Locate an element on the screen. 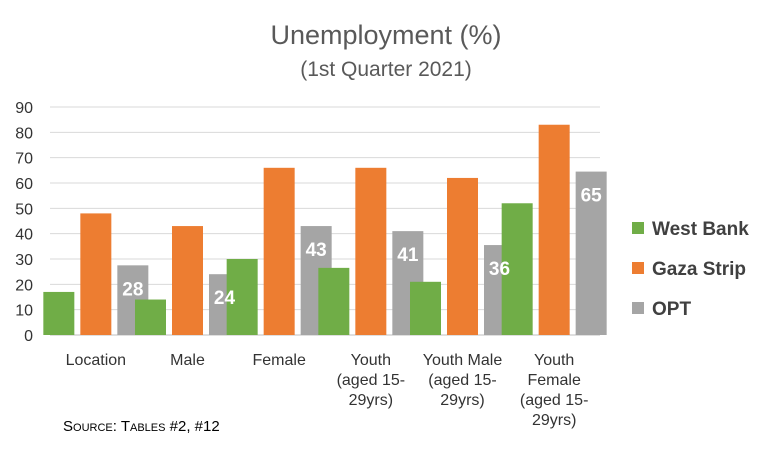 Image resolution: width=775 pixels, height=452 pixels. y-tick-label: 30 is located at coordinates (24, 260).